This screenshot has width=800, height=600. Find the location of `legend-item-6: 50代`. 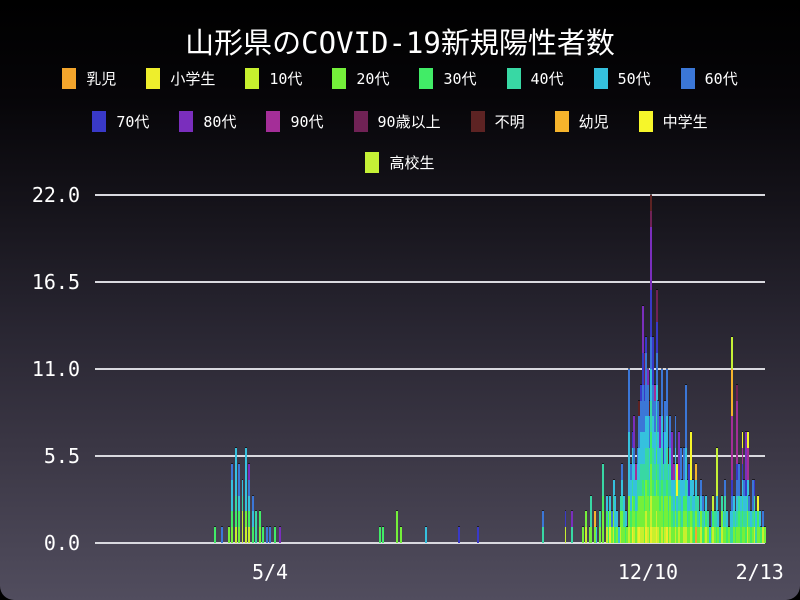

legend-item-6: 50代 is located at coordinates (622, 78).